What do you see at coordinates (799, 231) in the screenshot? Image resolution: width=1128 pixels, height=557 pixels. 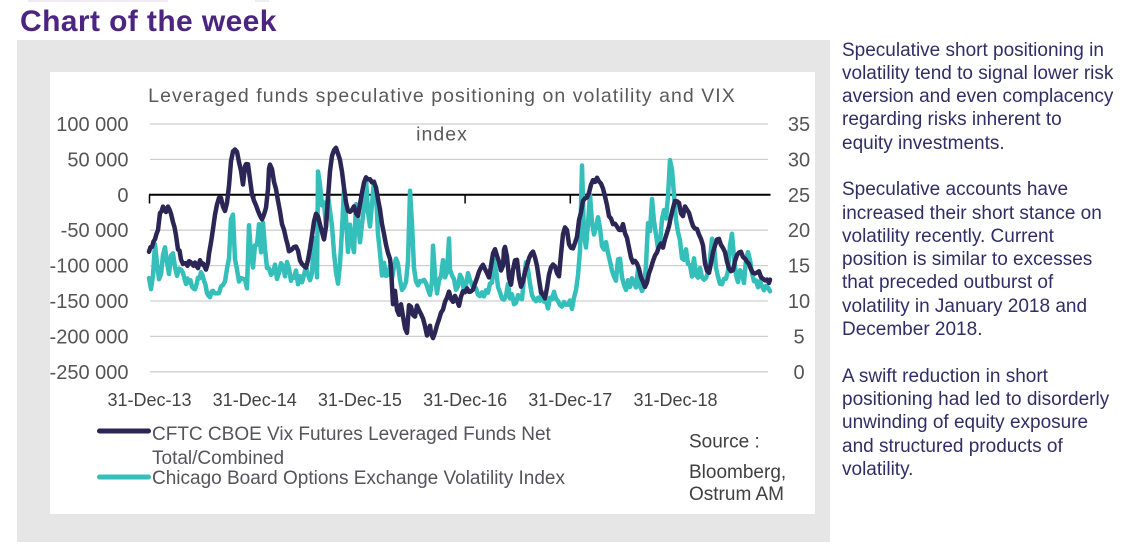 I see `svg-text: 20` at bounding box center [799, 231].